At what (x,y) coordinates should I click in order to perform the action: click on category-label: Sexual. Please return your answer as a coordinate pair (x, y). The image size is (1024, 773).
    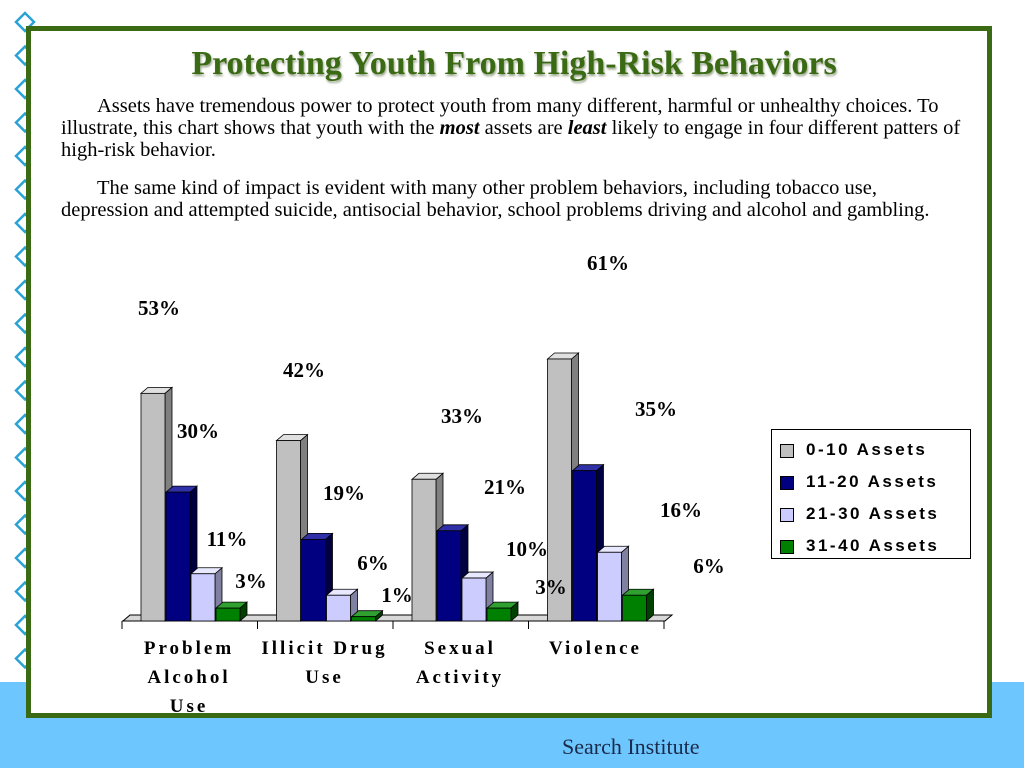
    Looking at the image, I should click on (460, 648).